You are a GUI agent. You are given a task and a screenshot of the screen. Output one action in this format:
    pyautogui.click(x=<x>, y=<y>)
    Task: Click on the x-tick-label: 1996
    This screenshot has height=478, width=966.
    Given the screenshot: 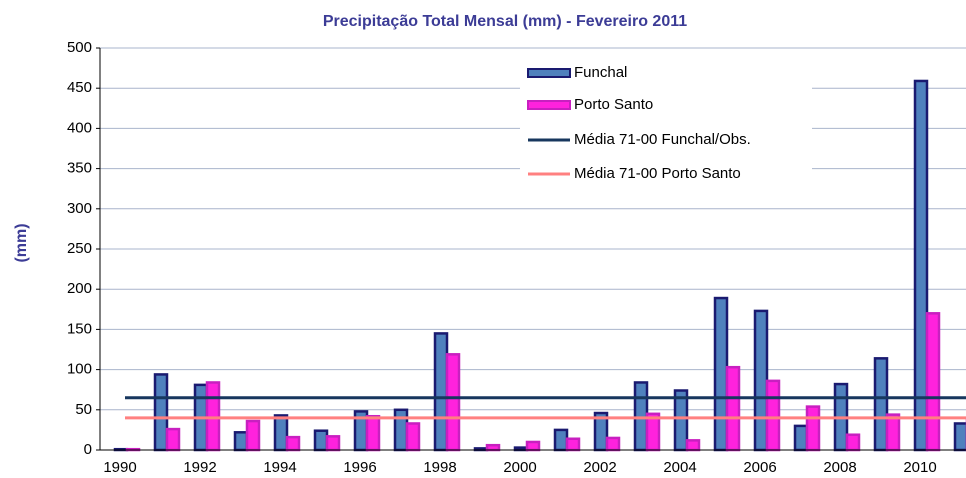 What is the action you would take?
    pyautogui.click(x=359, y=467)
    